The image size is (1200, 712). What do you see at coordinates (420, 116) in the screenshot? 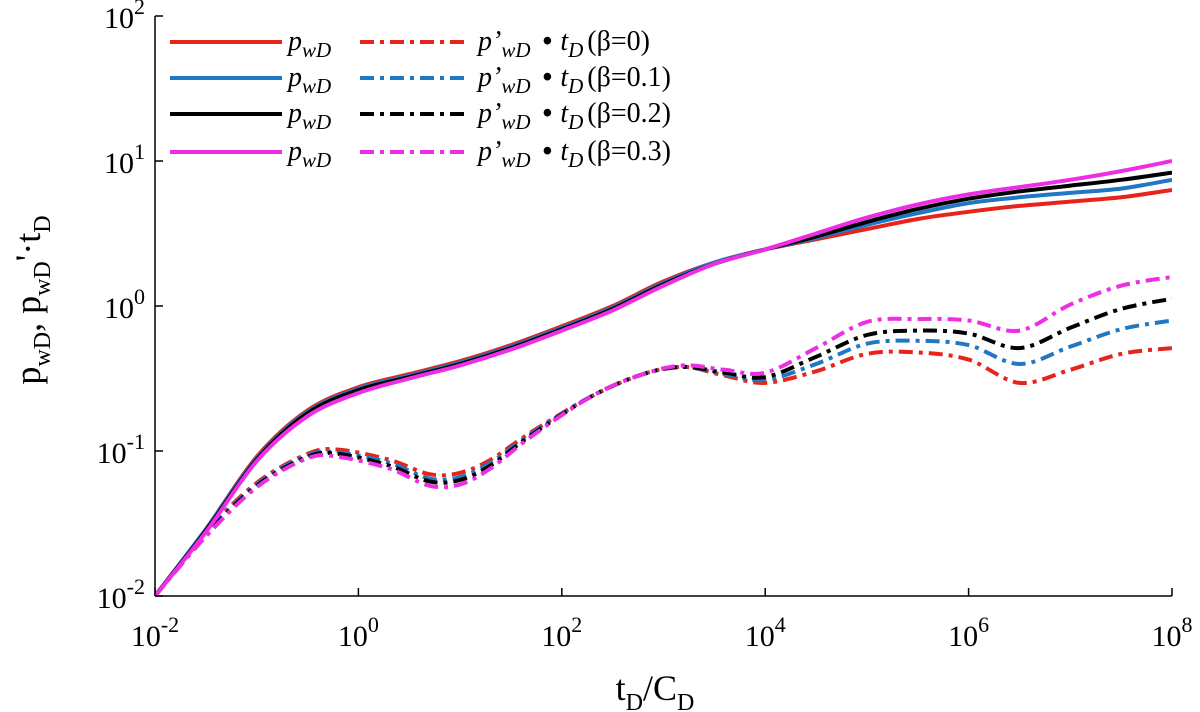
I see `legend-row-2: pwD p’wD • tD (β=0.2)` at bounding box center [420, 116].